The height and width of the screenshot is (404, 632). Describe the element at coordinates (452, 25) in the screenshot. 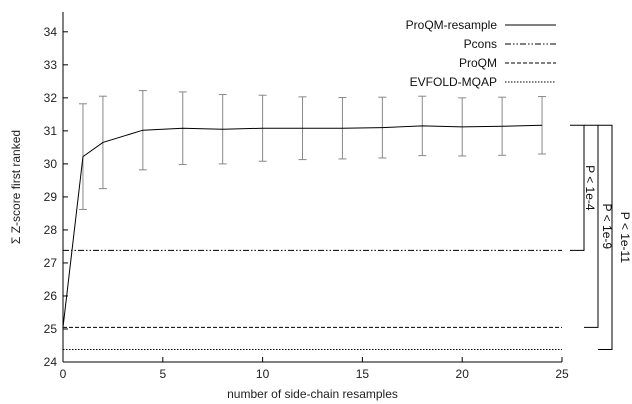

I see `legend-label: ProQM-resample` at that location.